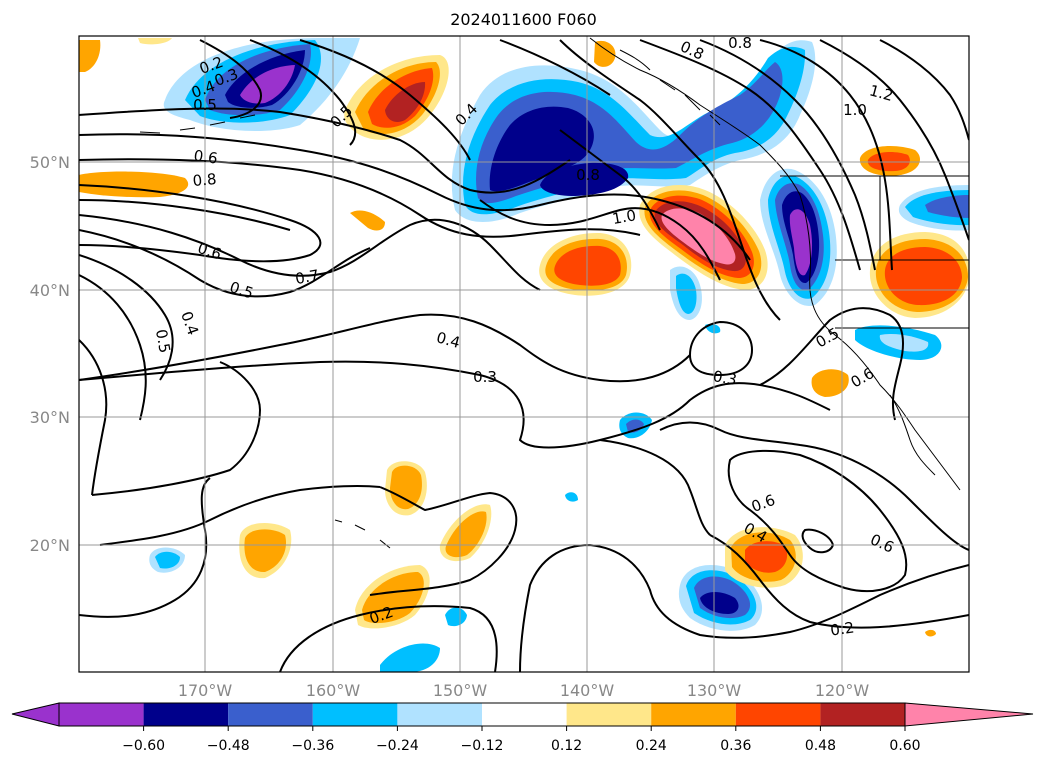 This screenshot has width=1047, height=765. What do you see at coordinates (50, 290) in the screenshot?
I see `lat-label: 40°N` at bounding box center [50, 290].